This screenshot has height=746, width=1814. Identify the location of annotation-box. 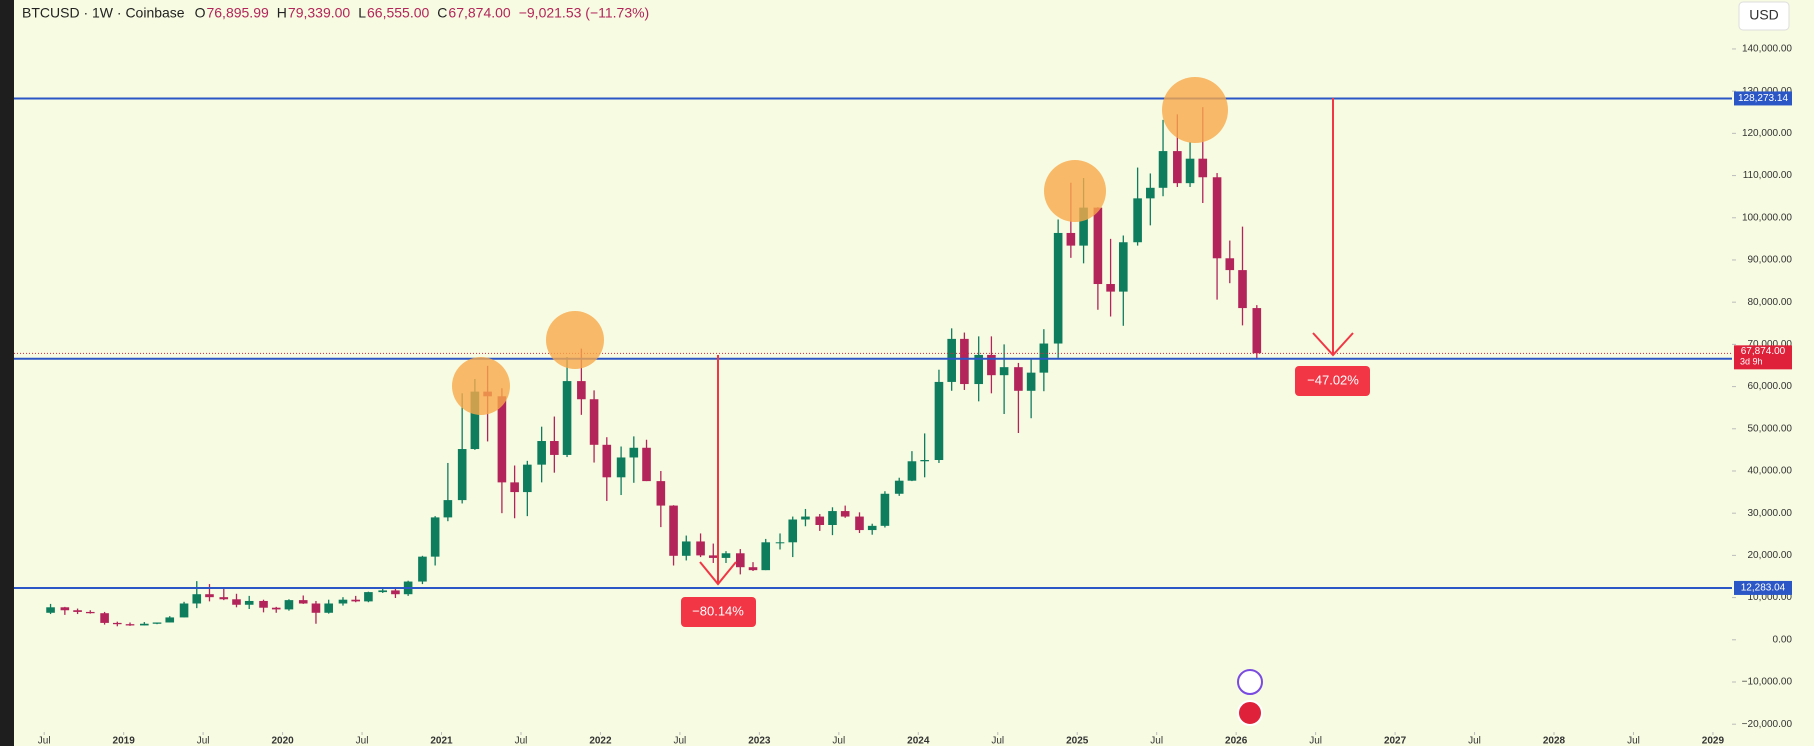
(718, 612).